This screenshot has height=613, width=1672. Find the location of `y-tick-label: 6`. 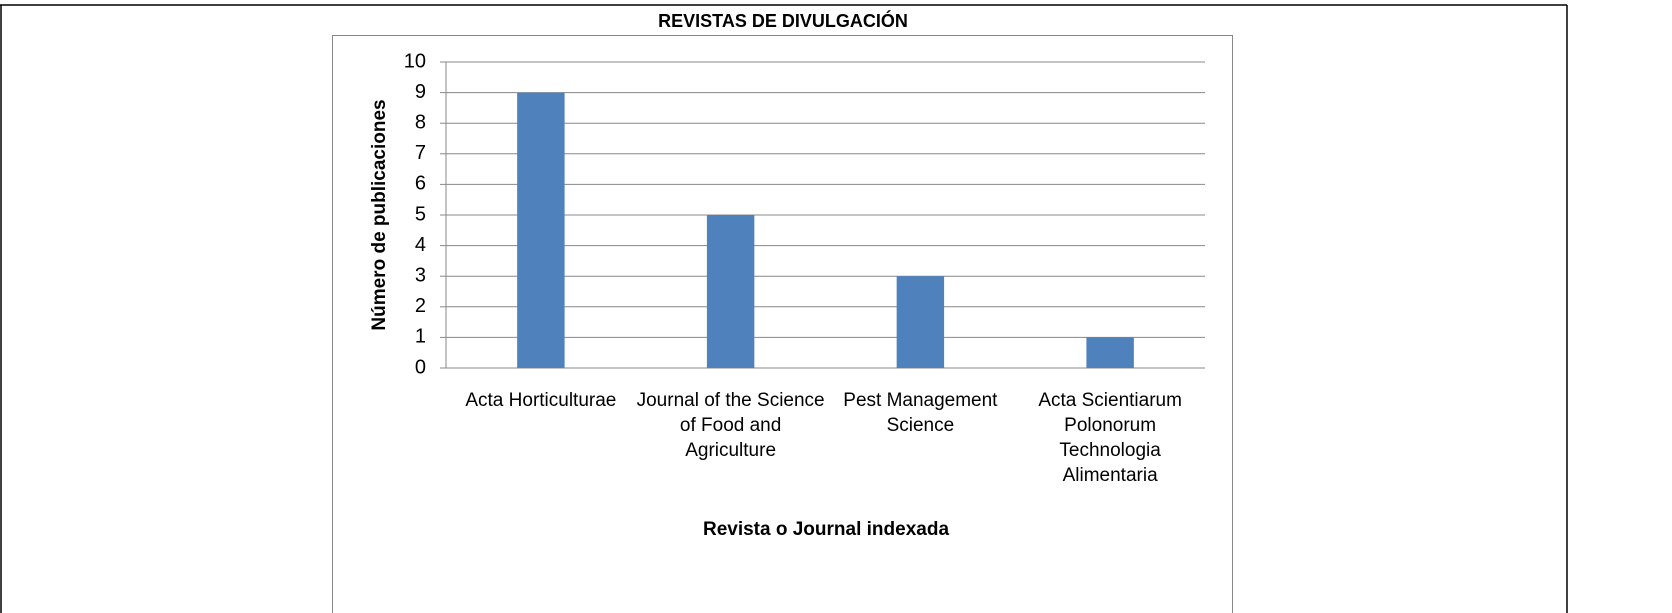

y-tick-label: 6 is located at coordinates (420, 184).